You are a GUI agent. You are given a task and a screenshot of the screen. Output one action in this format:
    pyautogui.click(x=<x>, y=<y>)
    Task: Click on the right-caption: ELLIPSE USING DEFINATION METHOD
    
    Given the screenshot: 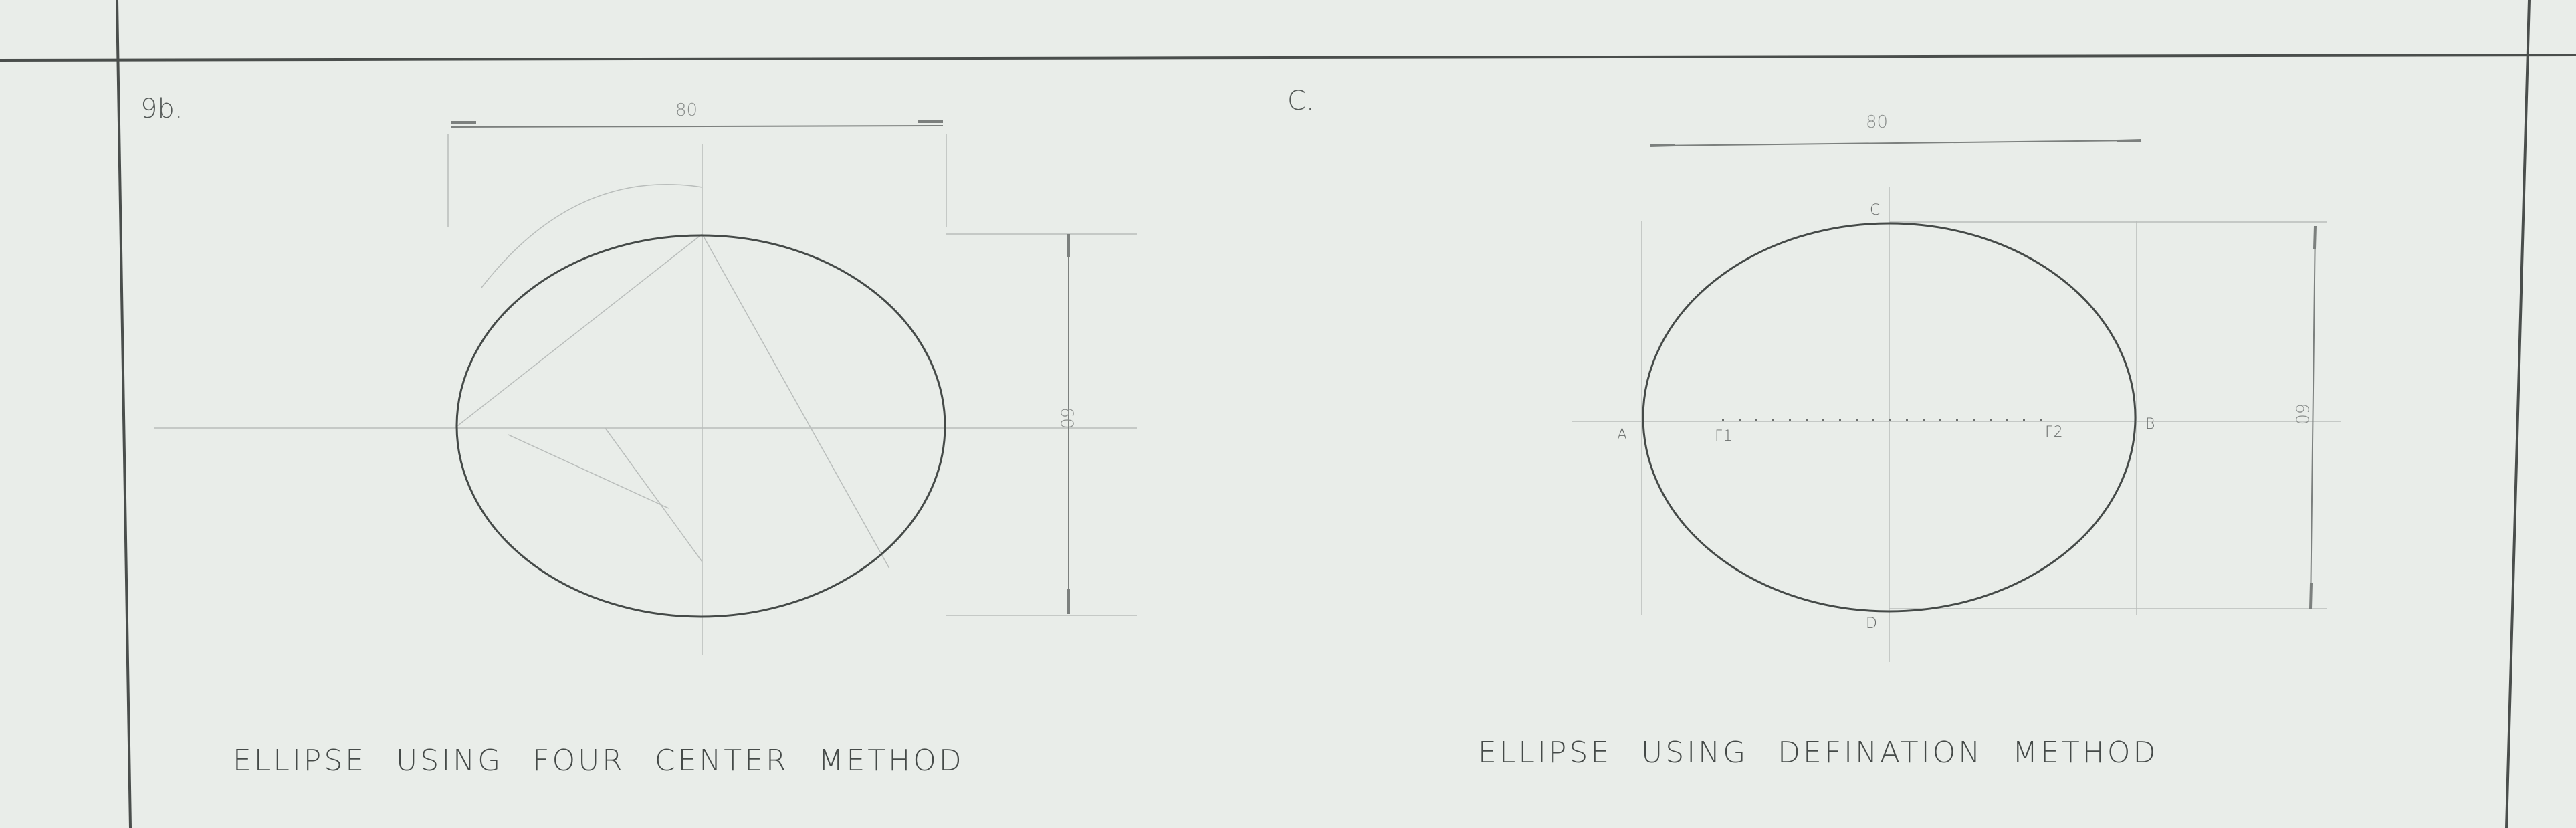 What is the action you would take?
    pyautogui.click(x=1819, y=753)
    